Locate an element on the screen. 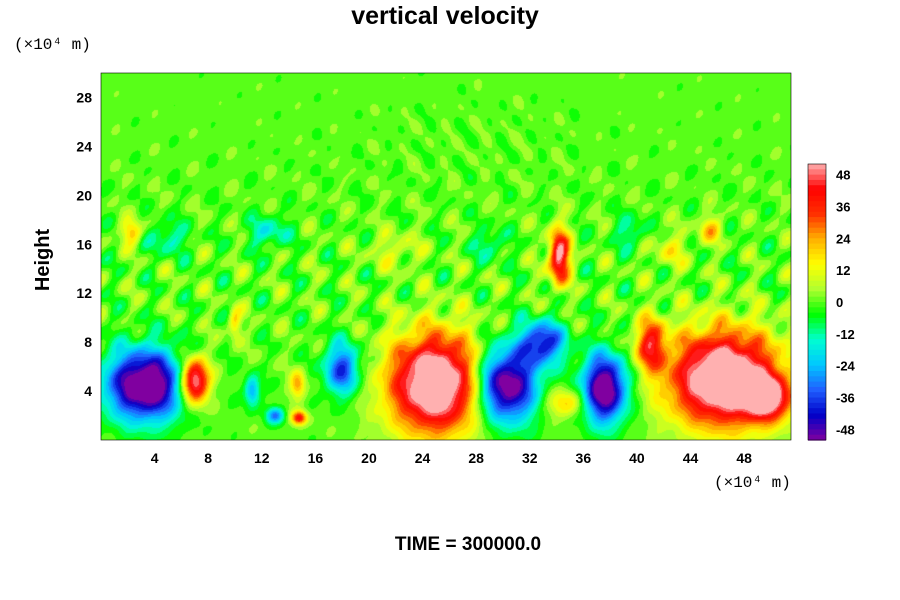 Image resolution: width=900 pixels, height=600 pixels. x-tick-label: 28 is located at coordinates (476, 458).